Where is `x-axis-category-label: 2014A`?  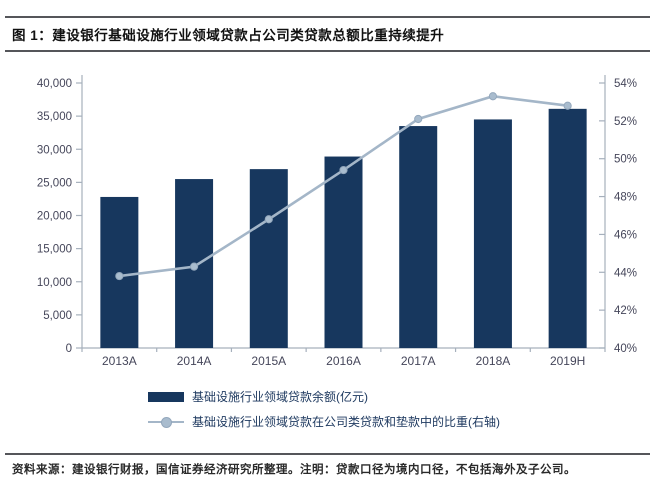
x-axis-category-label: 2014A is located at coordinates (194, 361).